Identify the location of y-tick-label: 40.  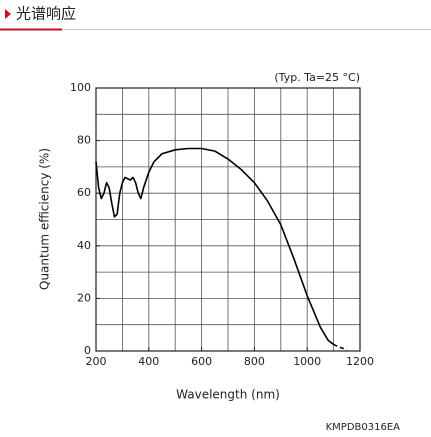
(84, 245).